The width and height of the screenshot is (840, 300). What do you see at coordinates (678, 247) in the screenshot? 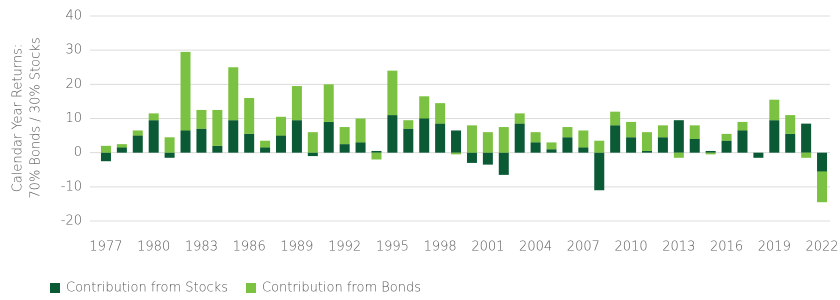
I see `x-tick-label: 2013` at bounding box center [678, 247].